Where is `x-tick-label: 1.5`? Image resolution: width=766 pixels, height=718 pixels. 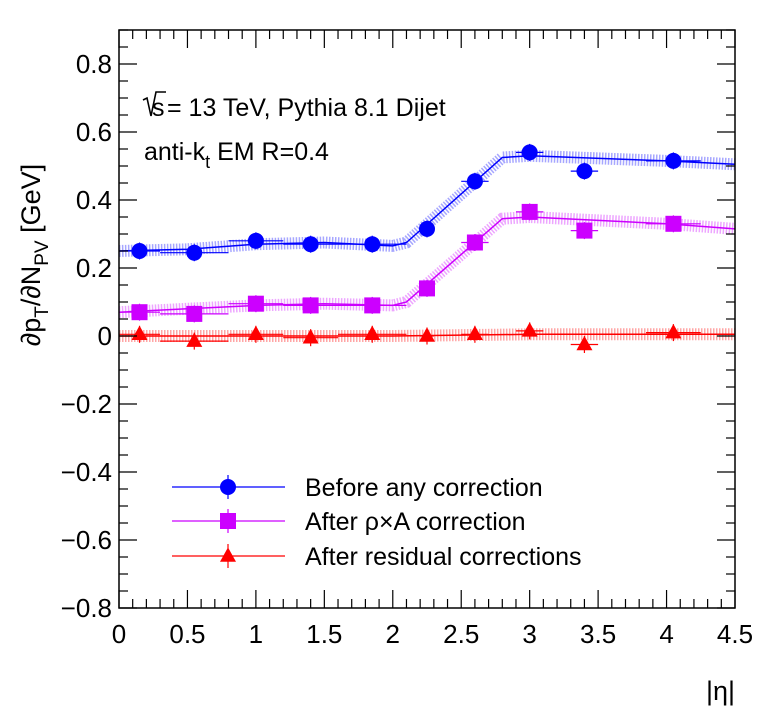
x-tick-label: 1.5 is located at coordinates (324, 634).